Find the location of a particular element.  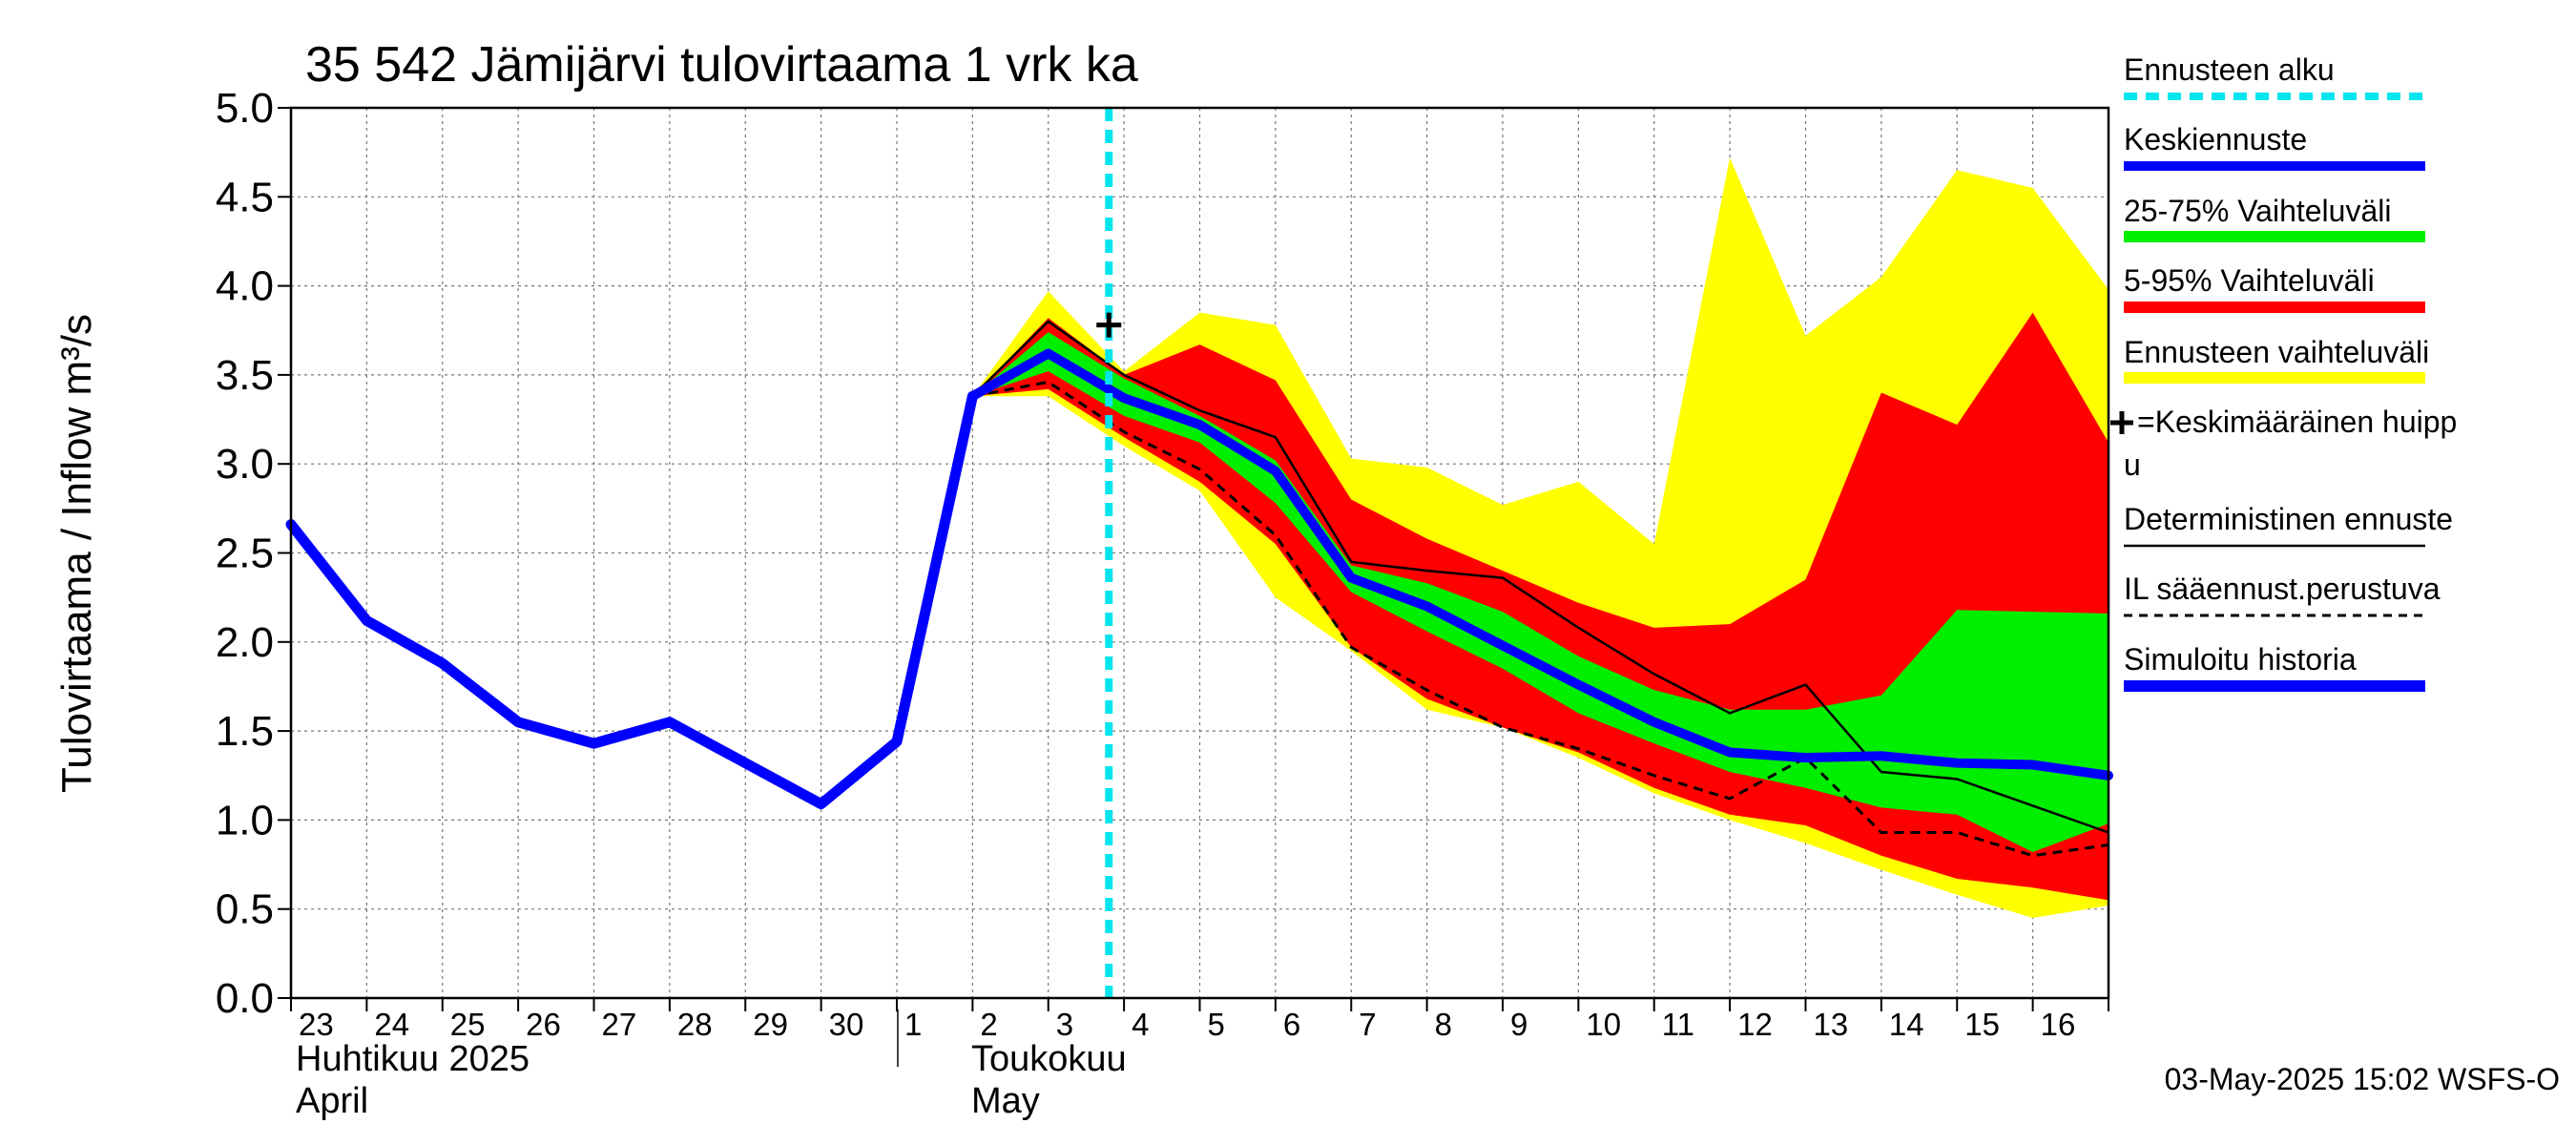

x-tick-label: 26 is located at coordinates (543, 1025).